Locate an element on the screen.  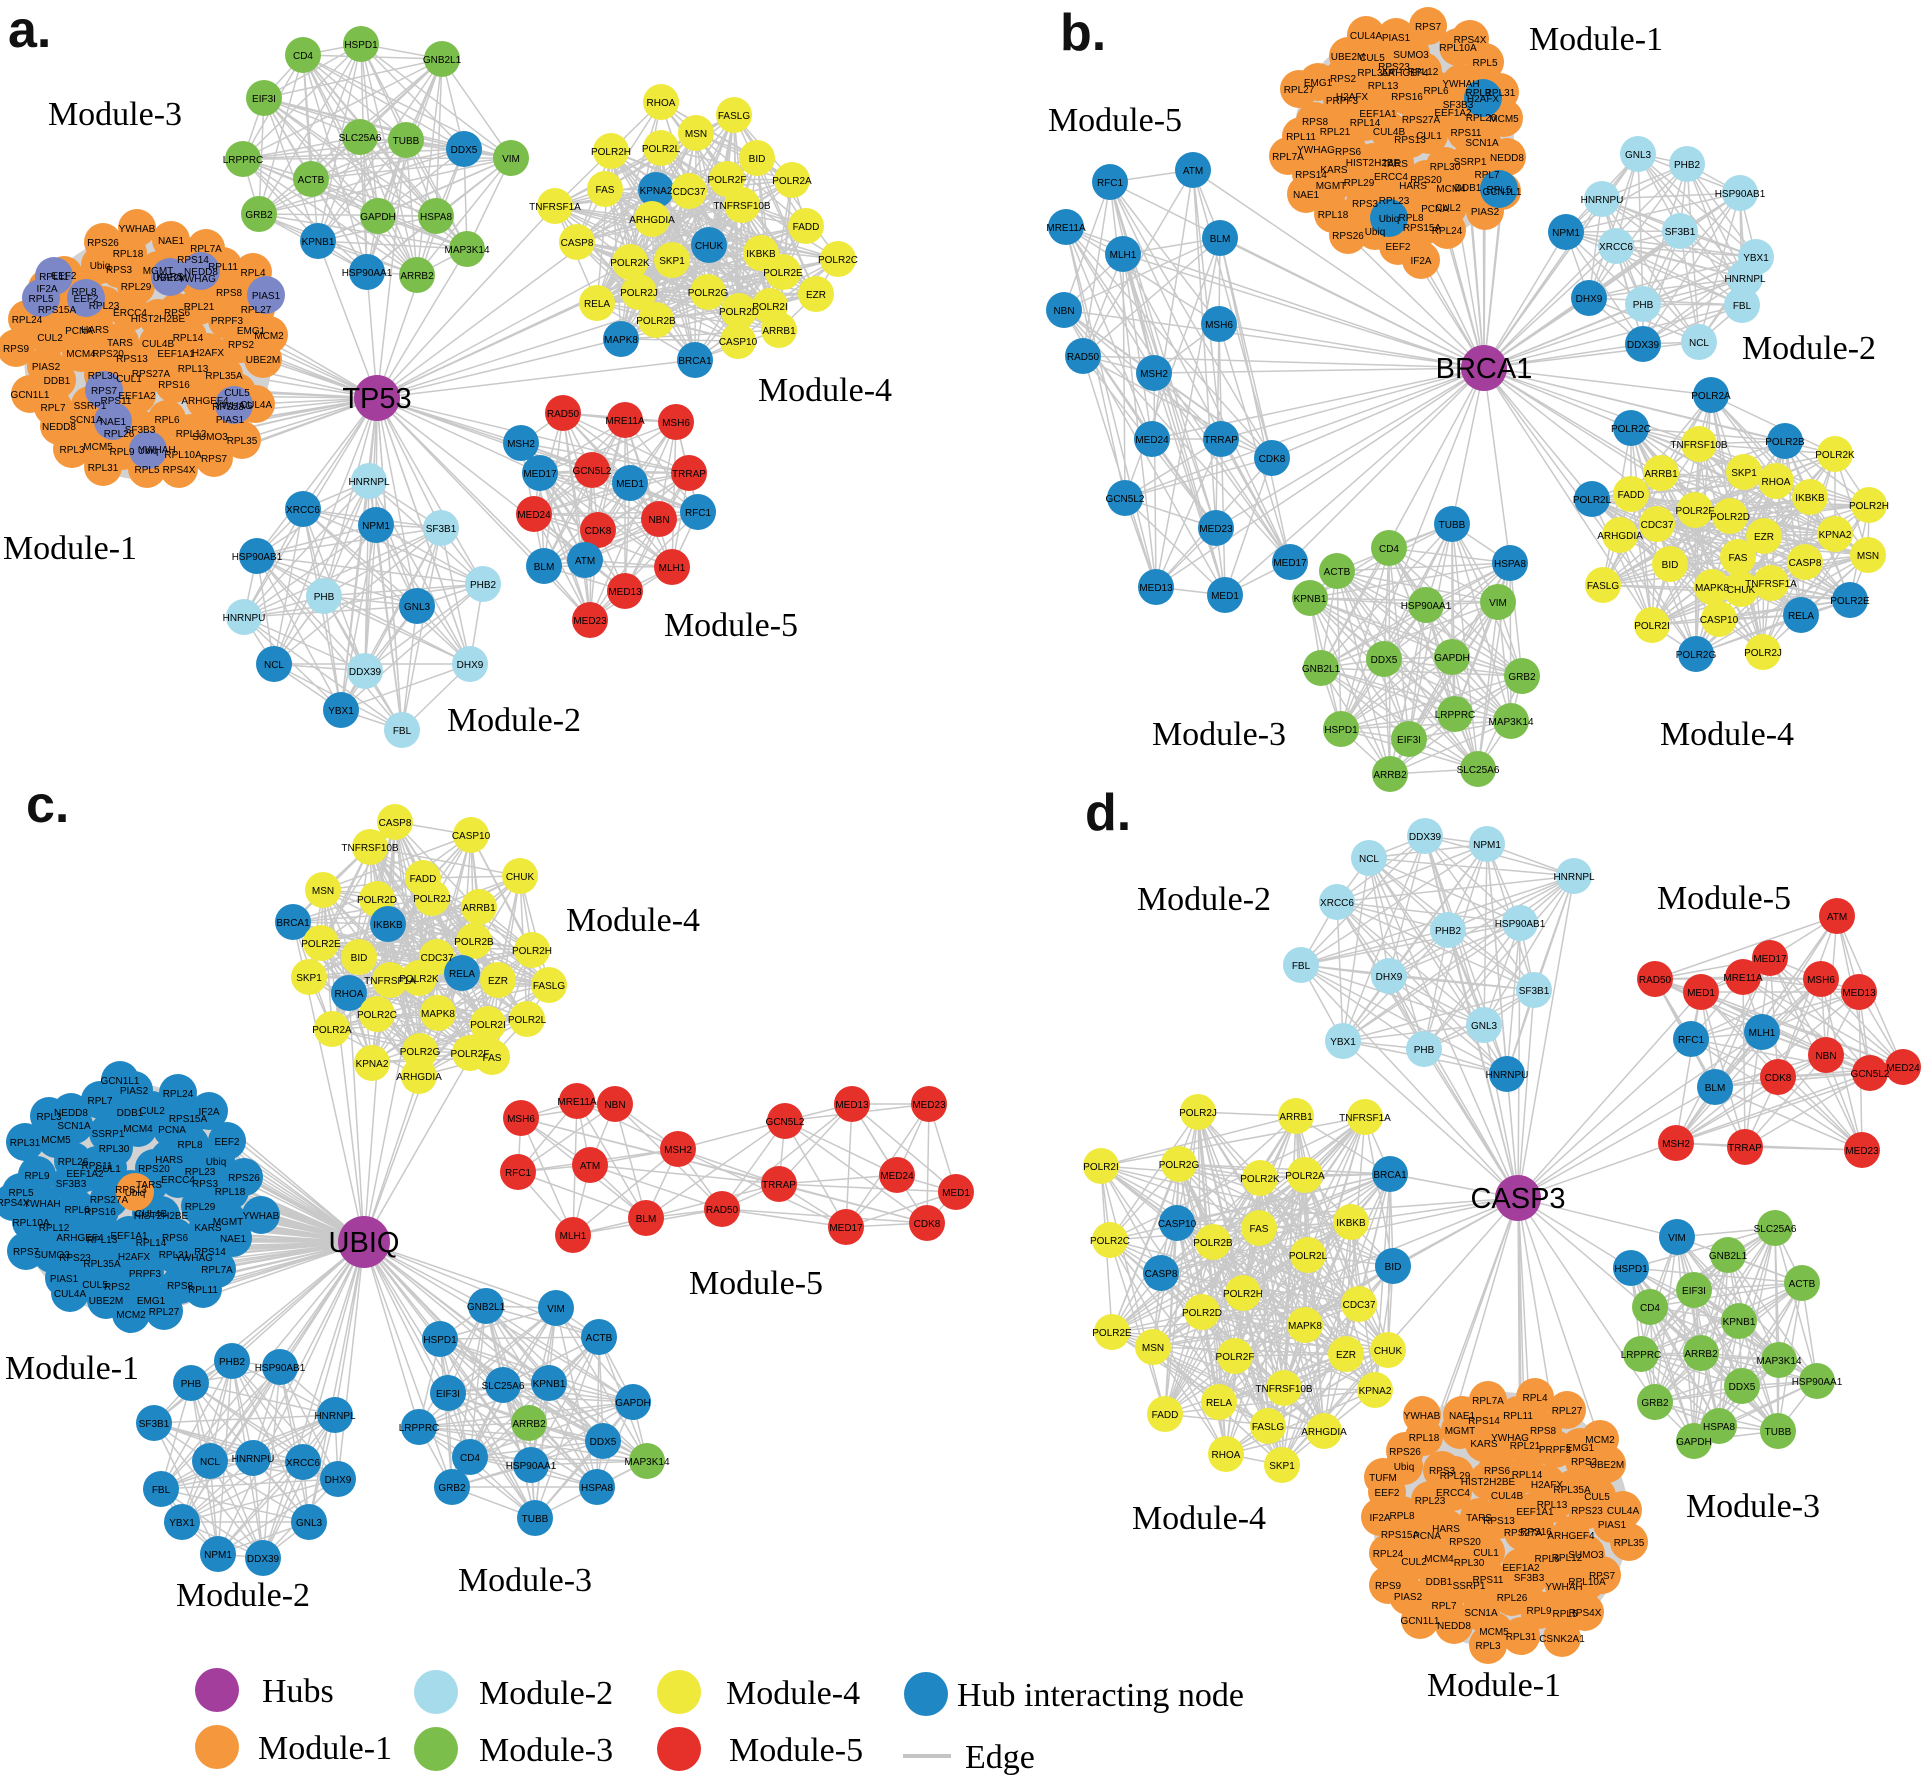
svg-text: RPL30 is located at coordinates (103, 376).